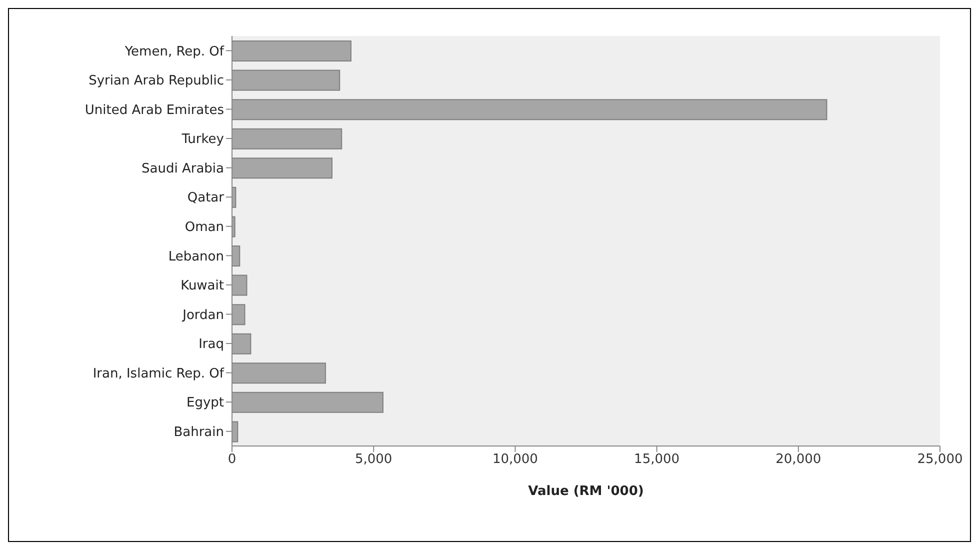  What do you see at coordinates (203, 315) in the screenshot?
I see `y-tick-label: Jordan` at bounding box center [203, 315].